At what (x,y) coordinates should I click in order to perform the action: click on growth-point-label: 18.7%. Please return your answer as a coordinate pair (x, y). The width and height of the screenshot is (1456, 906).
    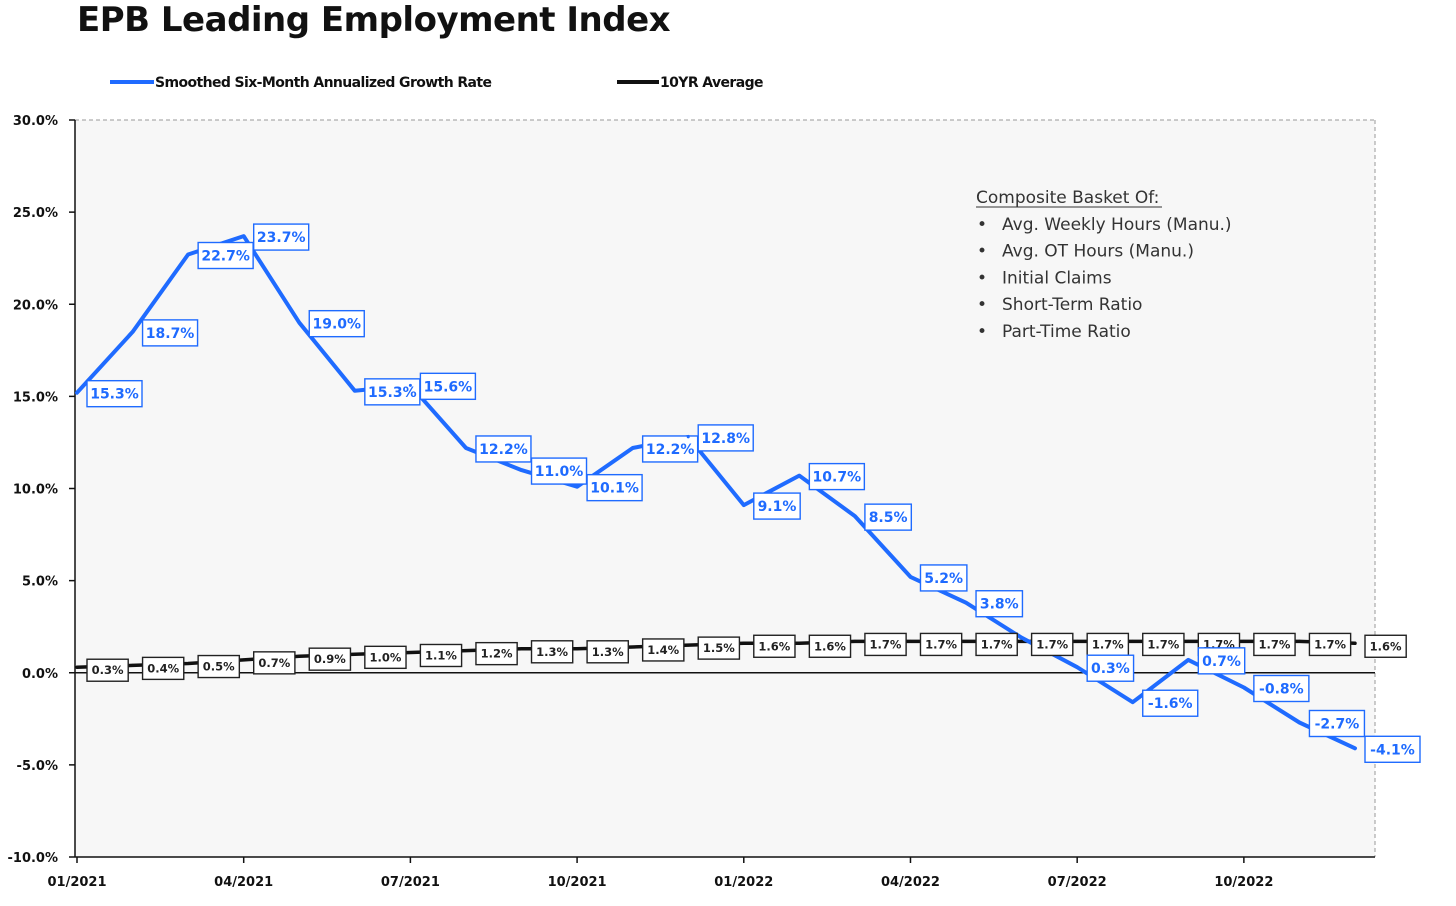
    Looking at the image, I should click on (170, 333).